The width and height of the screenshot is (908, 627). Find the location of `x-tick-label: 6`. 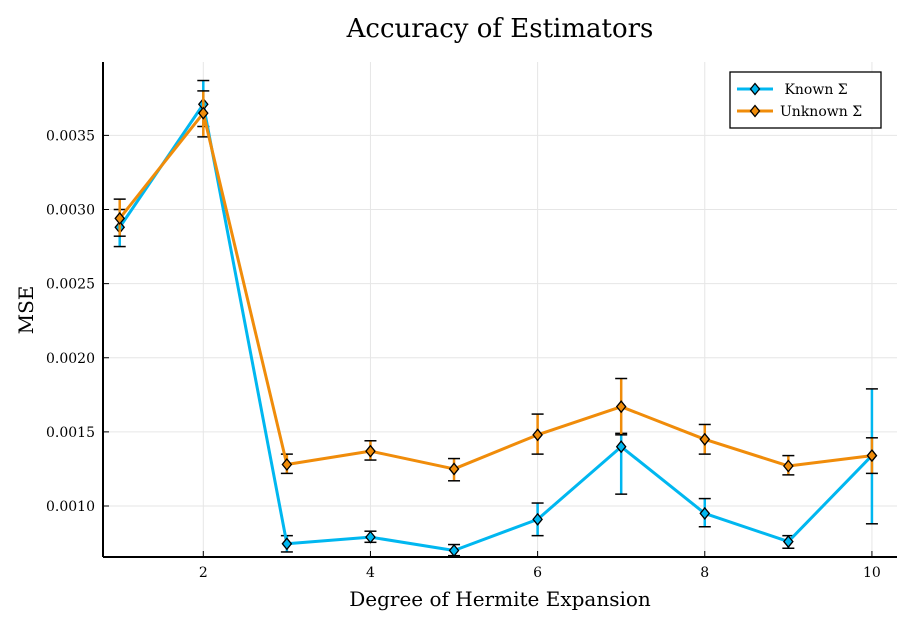

x-tick-label: 6 is located at coordinates (537, 573).